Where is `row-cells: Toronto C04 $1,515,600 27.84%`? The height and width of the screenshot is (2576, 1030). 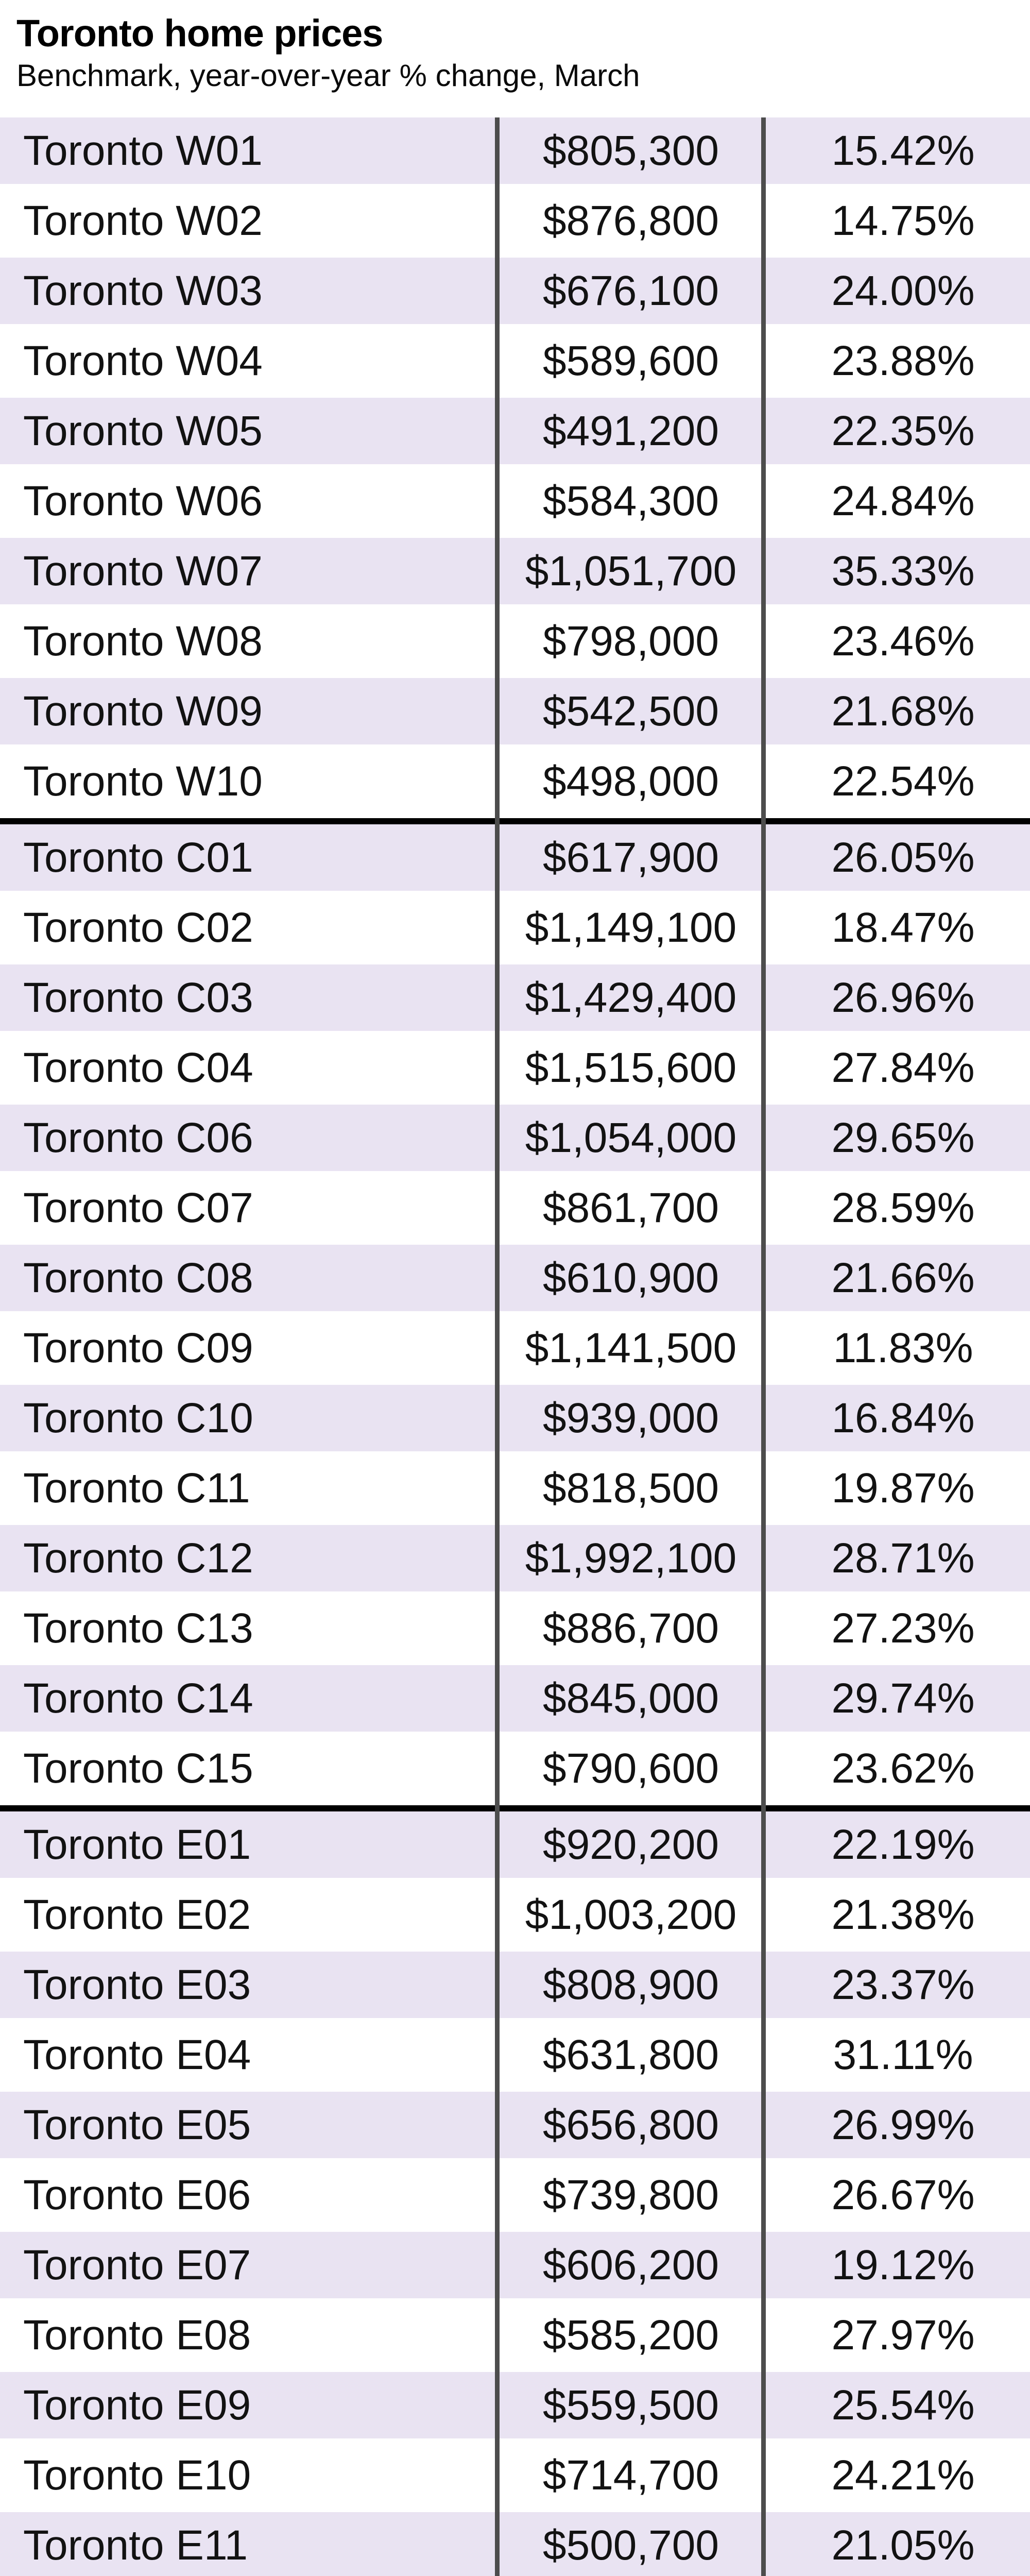
row-cells: Toronto C04 $1,515,600 27.84% is located at coordinates (515, 1068).